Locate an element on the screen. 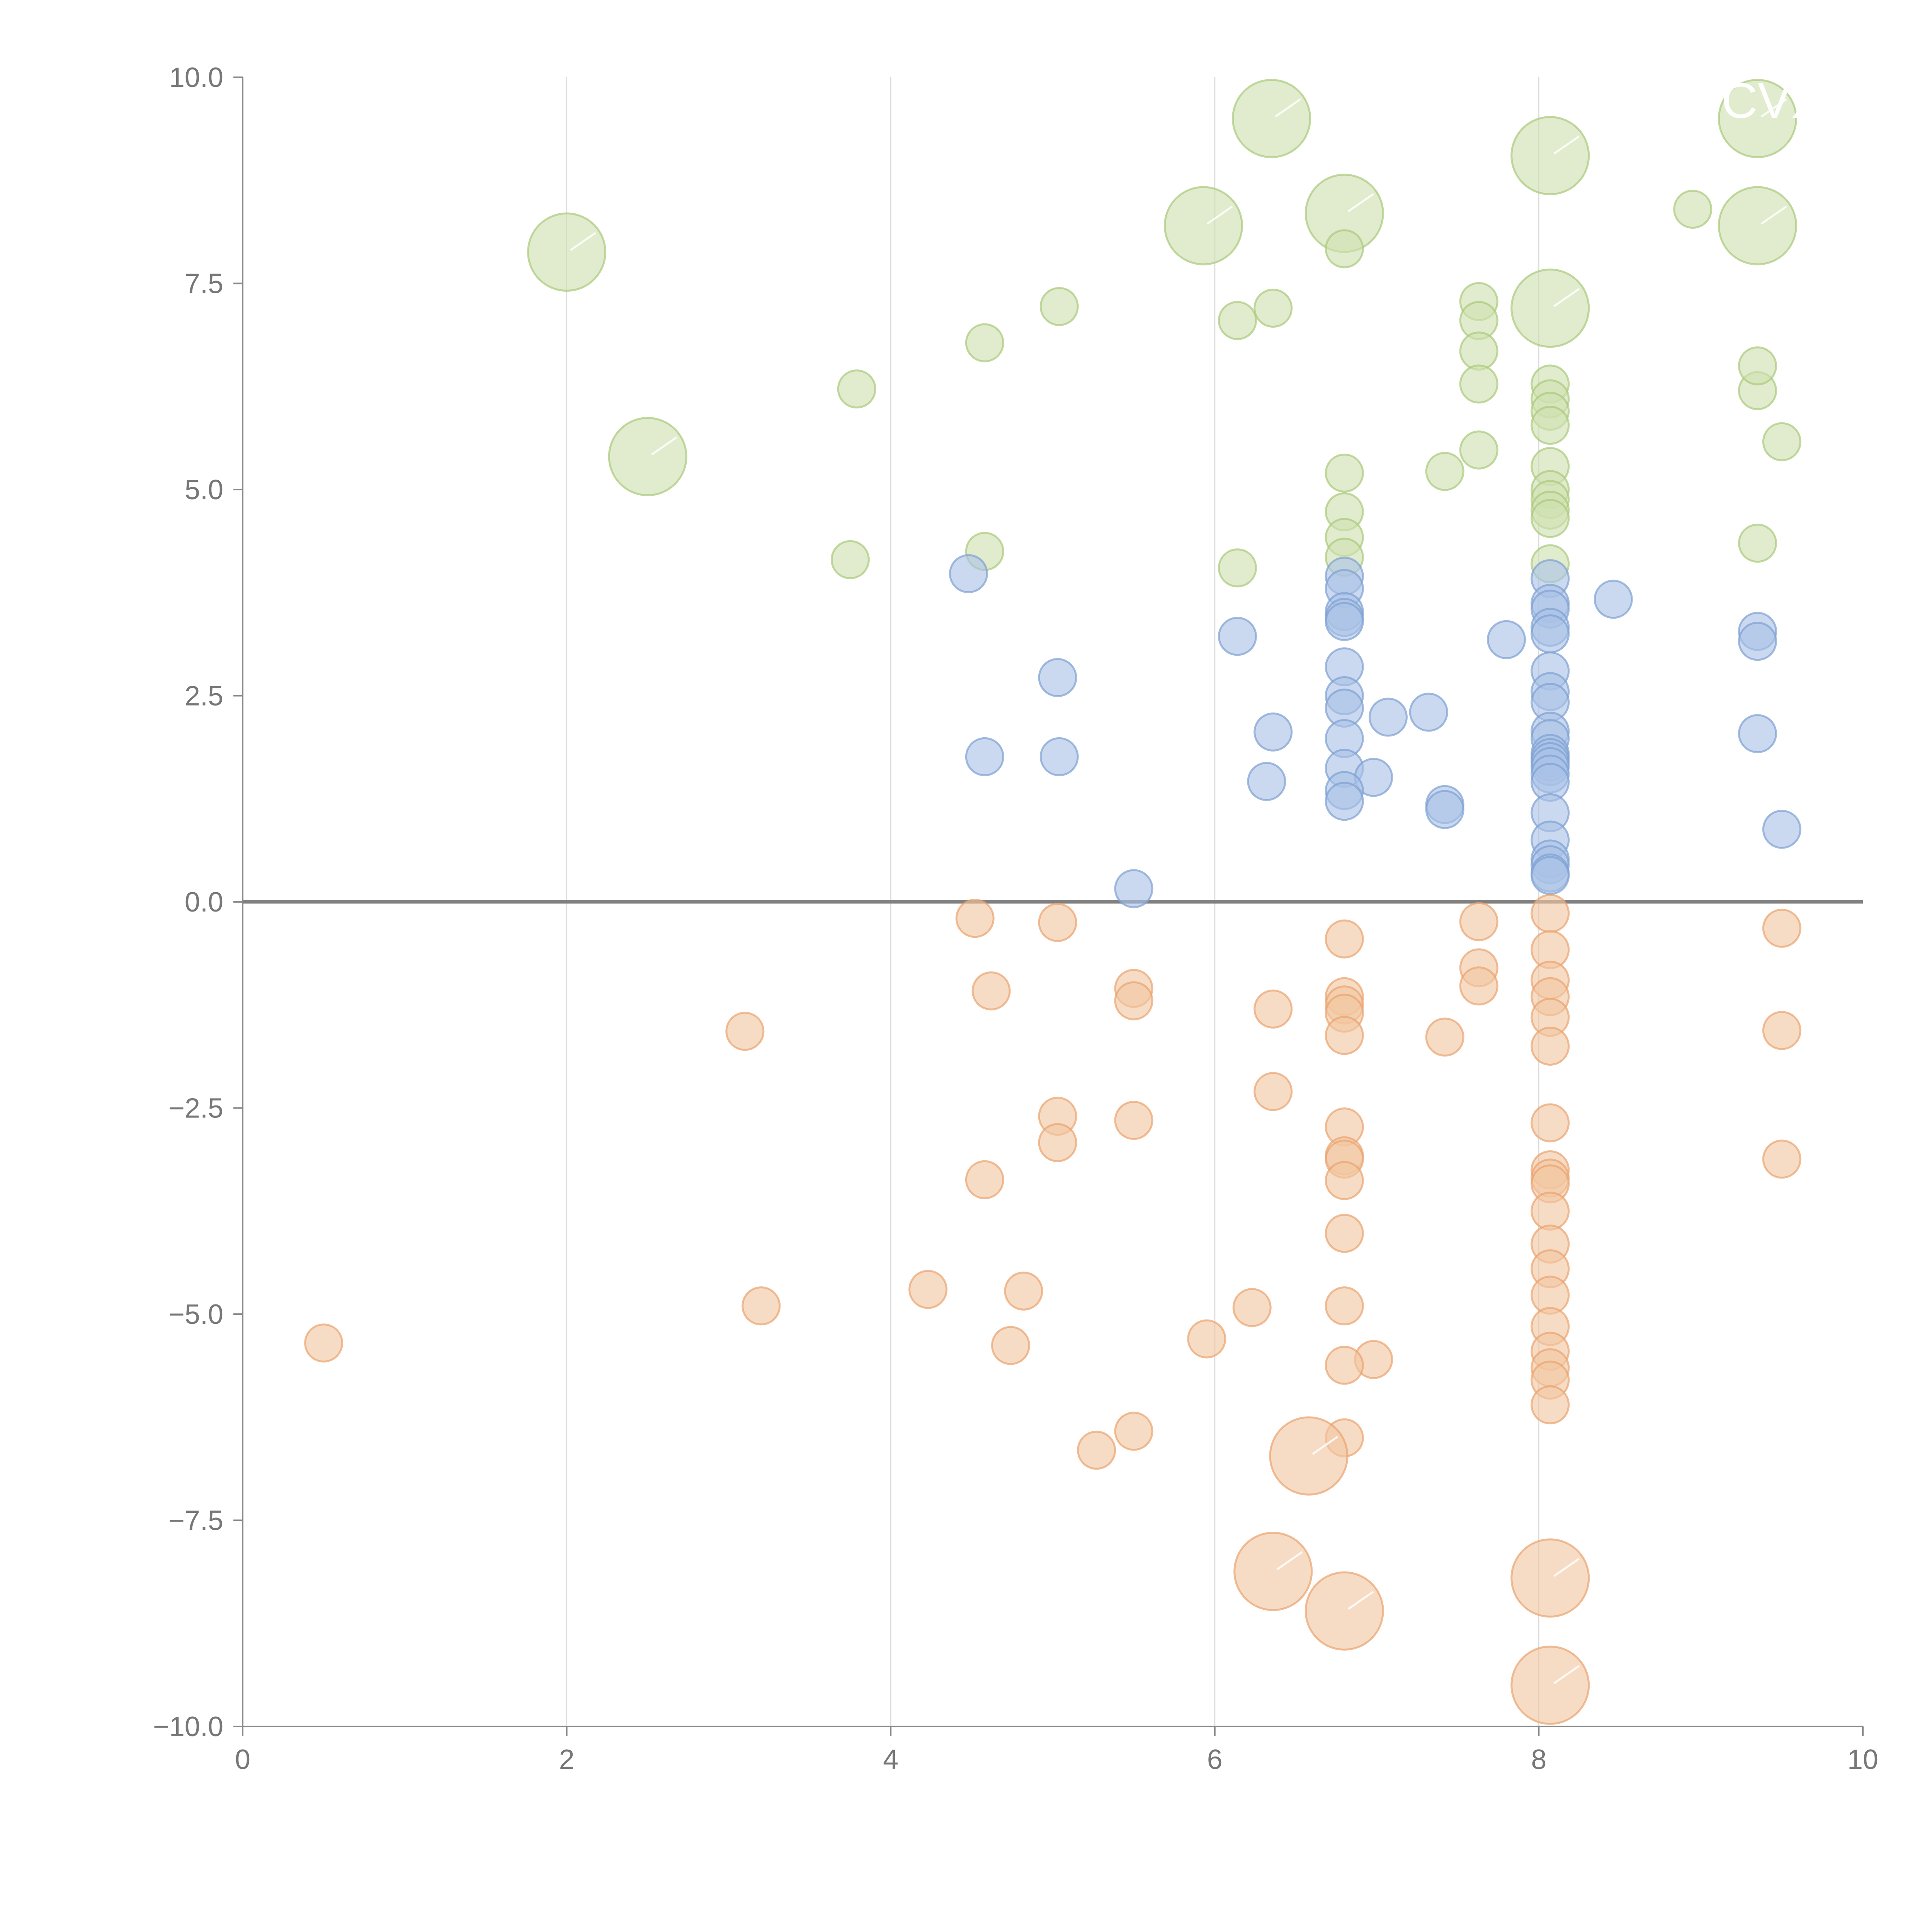 Image resolution: width=1932 pixels, height=1932 pixels. y-tick-label: 10.0 is located at coordinates (196, 78).